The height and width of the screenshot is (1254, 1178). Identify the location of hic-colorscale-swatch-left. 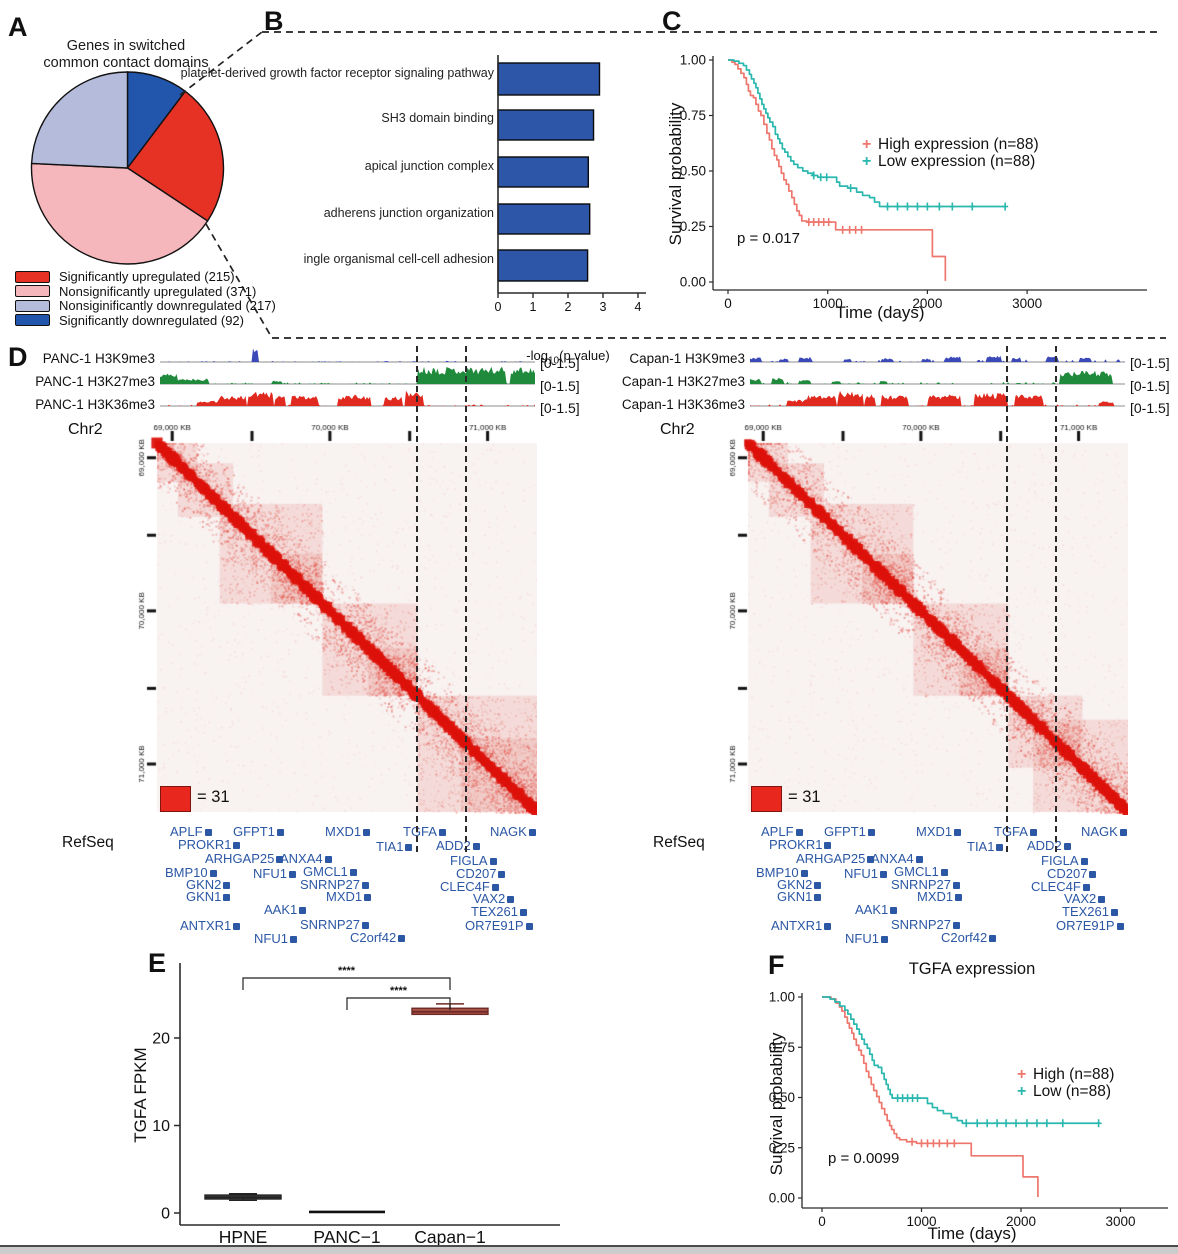
(175, 799).